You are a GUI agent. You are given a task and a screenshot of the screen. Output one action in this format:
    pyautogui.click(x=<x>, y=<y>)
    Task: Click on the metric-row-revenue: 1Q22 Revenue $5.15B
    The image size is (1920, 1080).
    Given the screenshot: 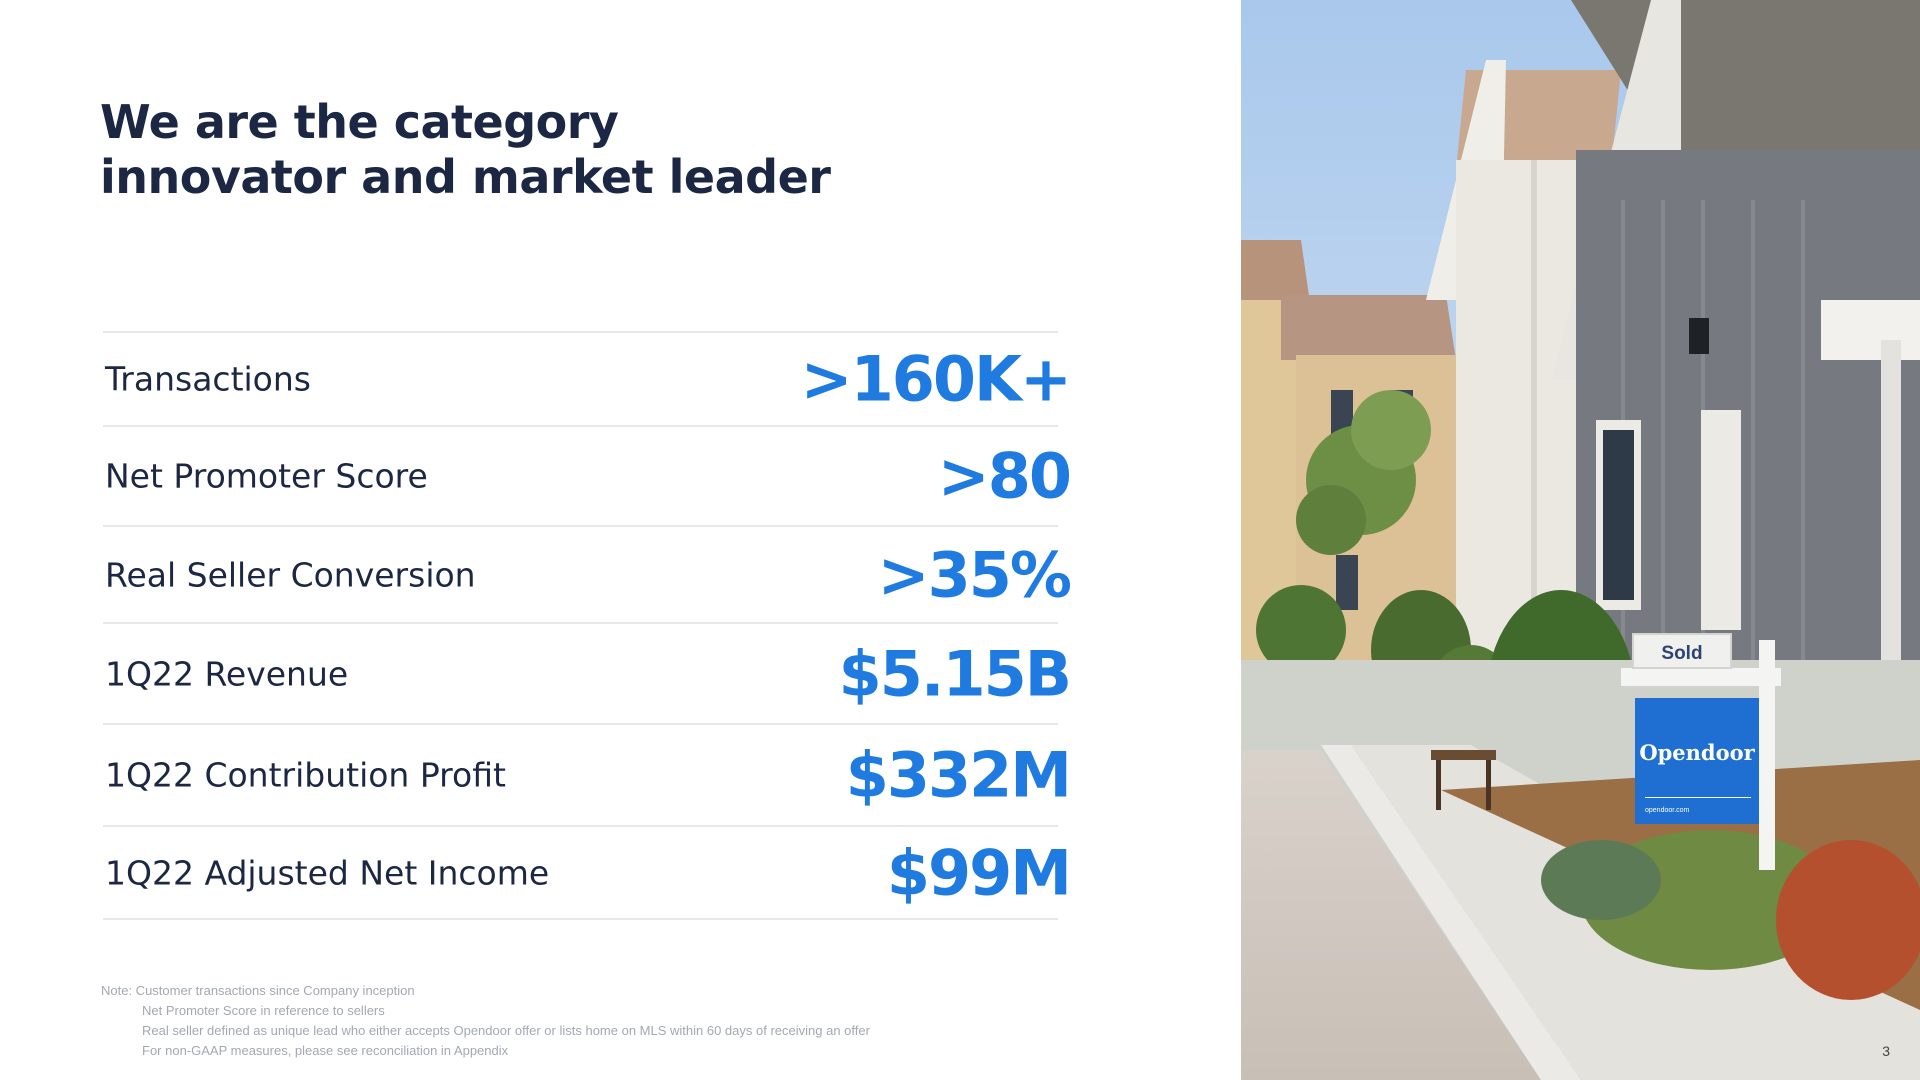 What is the action you would take?
    pyautogui.click(x=587, y=672)
    